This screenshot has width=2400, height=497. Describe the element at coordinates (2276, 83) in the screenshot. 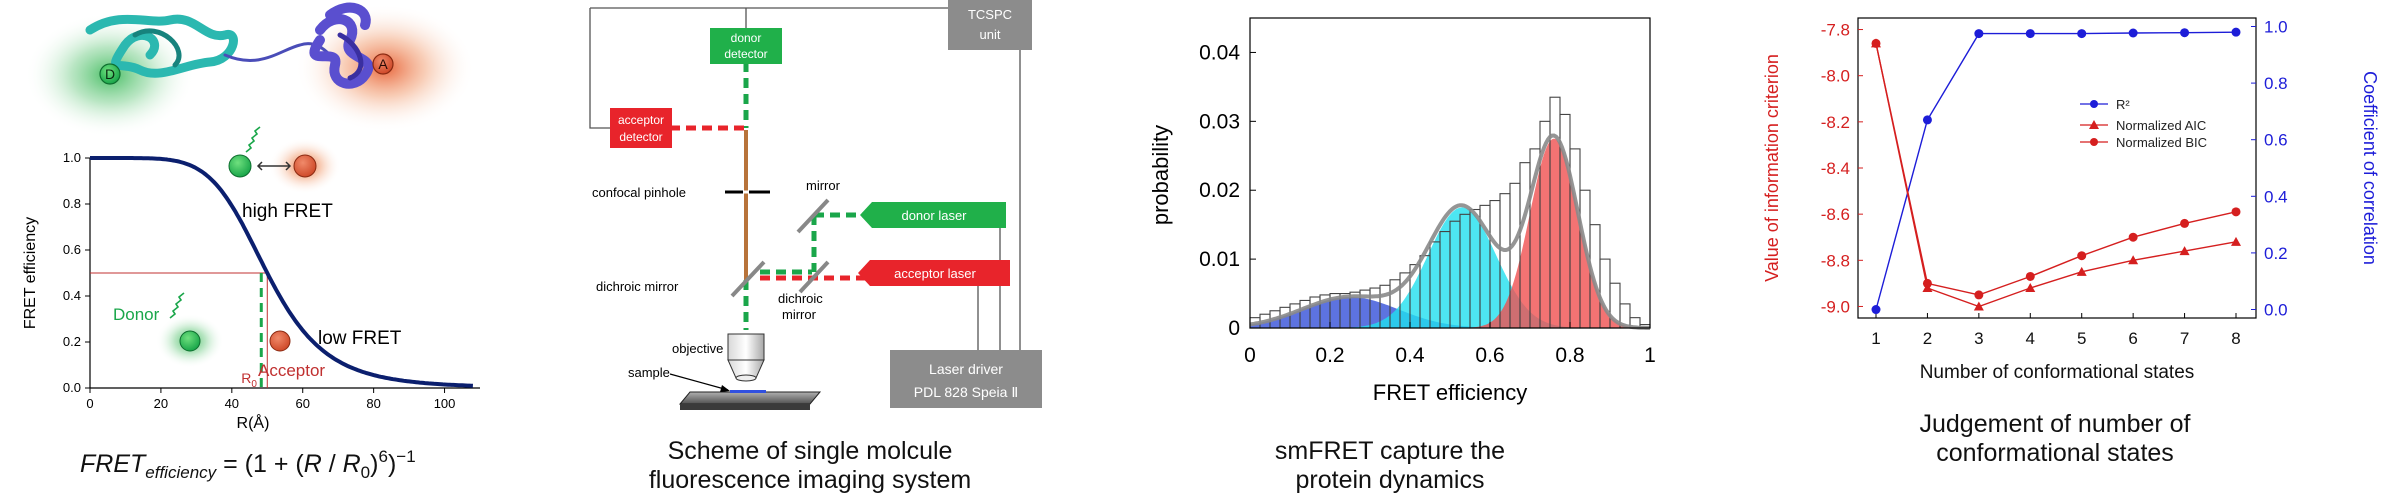

I see `y-right-tick-label: 0.8` at that location.